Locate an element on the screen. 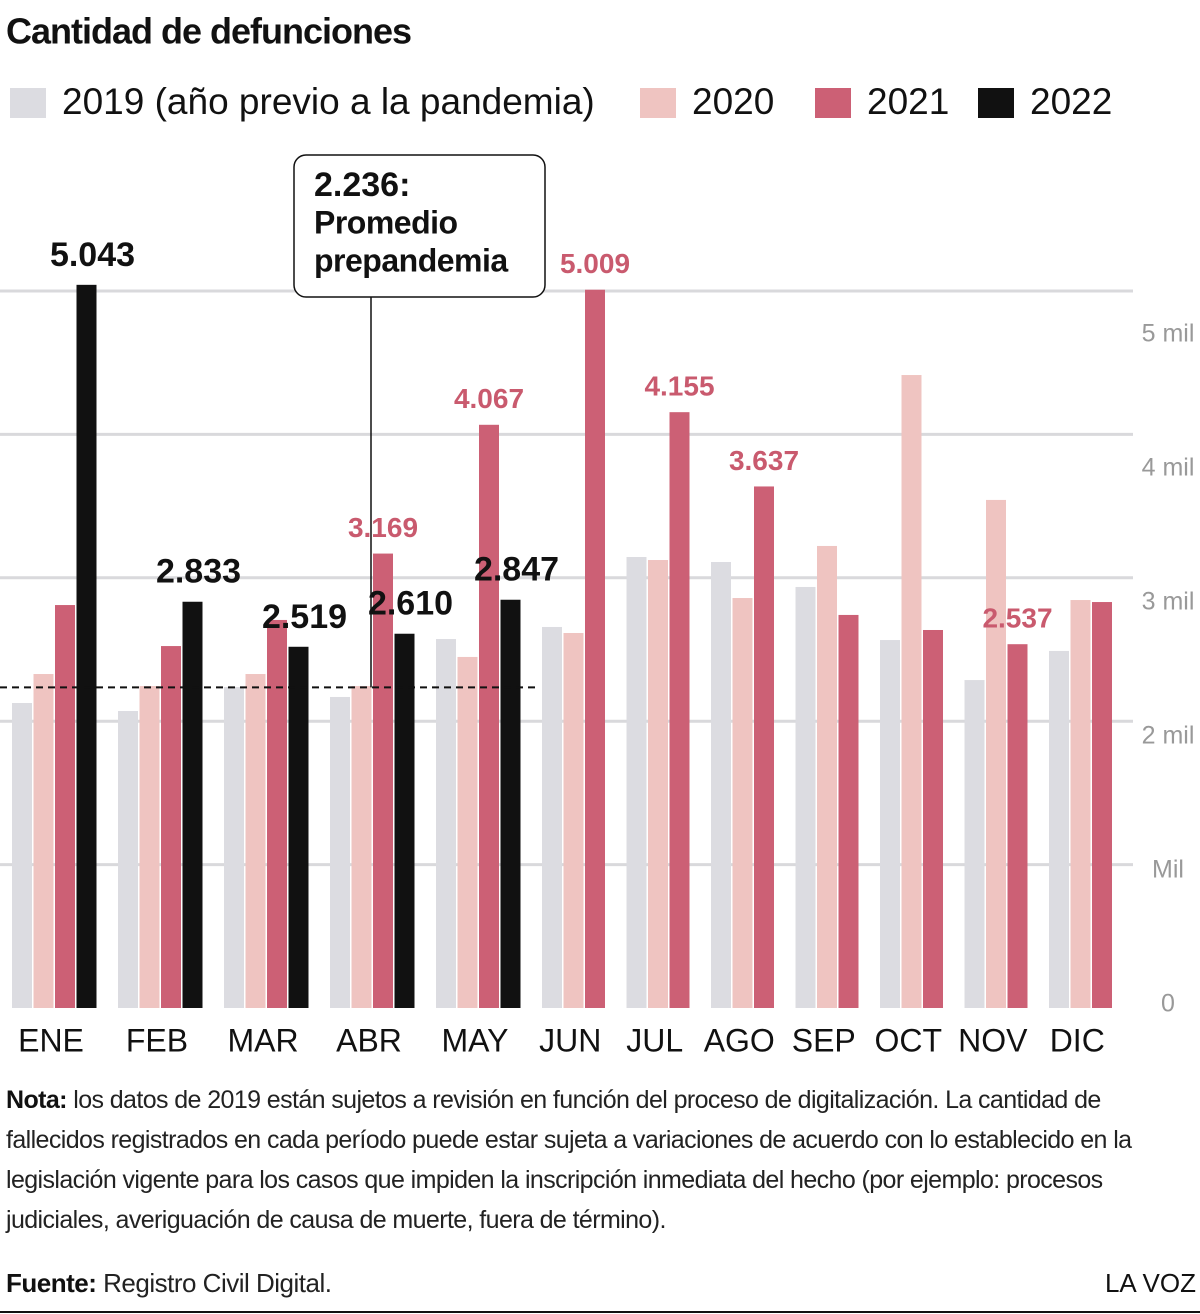 Image resolution: width=1200 pixels, height=1314 pixels. callout-box is located at coordinates (419, 226).